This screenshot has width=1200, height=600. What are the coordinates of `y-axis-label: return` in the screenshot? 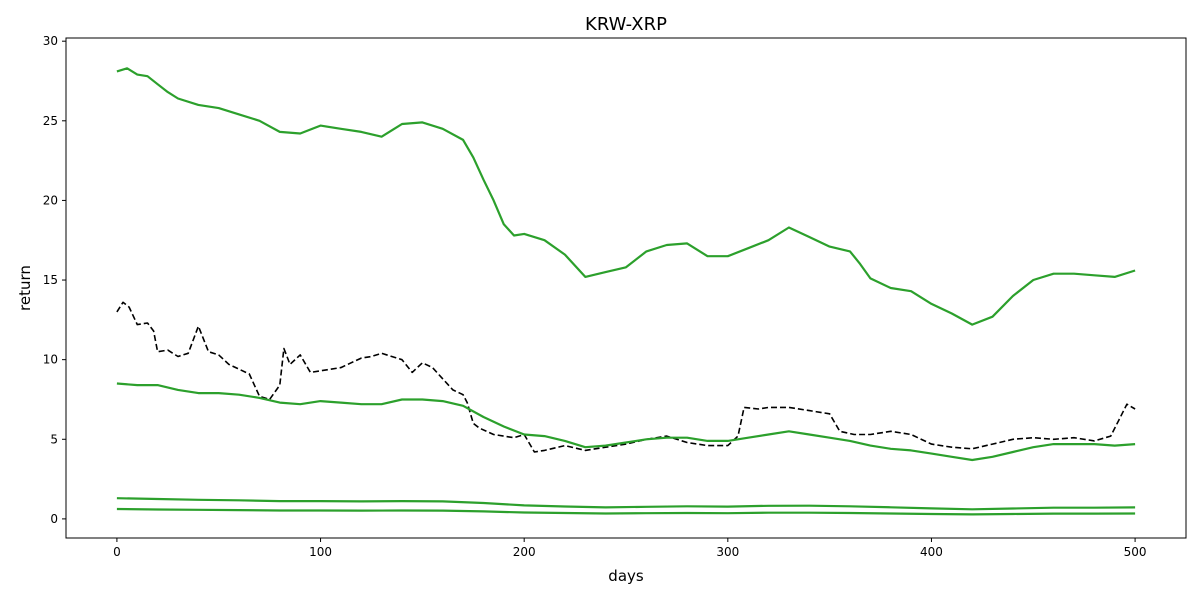 It's located at (25, 288).